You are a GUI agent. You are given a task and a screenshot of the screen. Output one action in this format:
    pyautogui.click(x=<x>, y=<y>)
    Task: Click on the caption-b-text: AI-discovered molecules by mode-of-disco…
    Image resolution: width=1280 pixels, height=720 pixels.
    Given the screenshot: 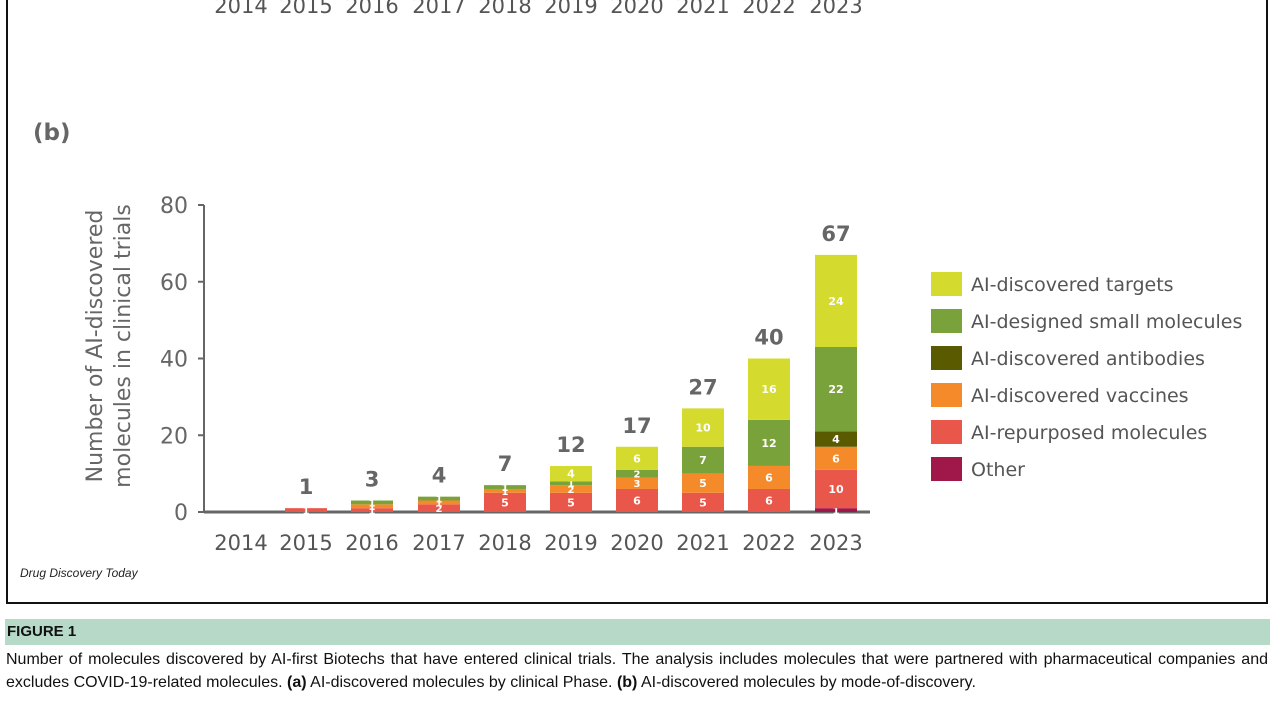 What is the action you would take?
    pyautogui.click(x=806, y=682)
    